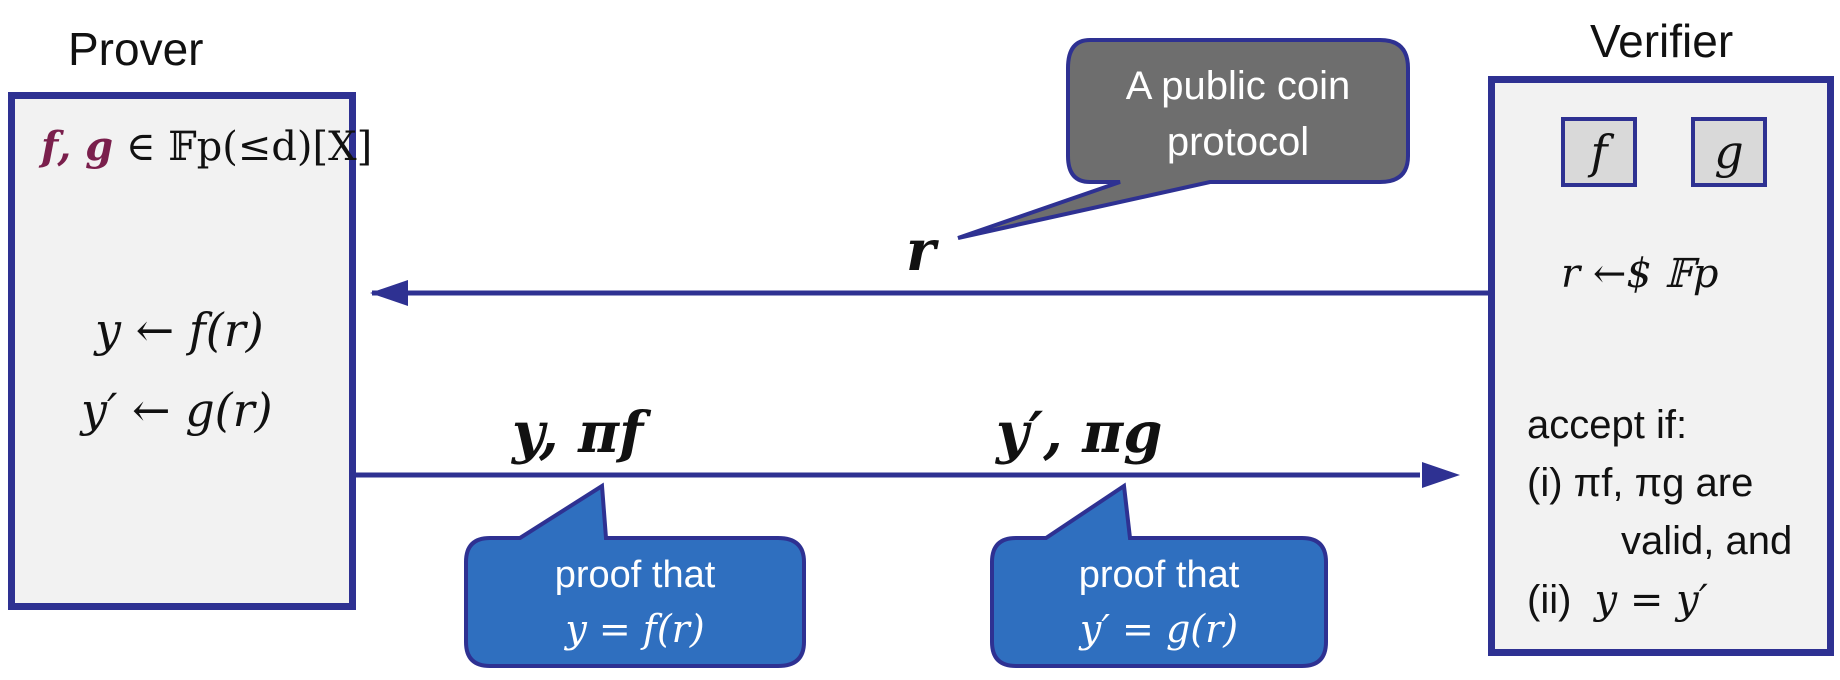 The image size is (1840, 680). Describe the element at coordinates (635, 602) in the screenshot. I see `proof-f-callout: proof that y = f(r)` at that location.